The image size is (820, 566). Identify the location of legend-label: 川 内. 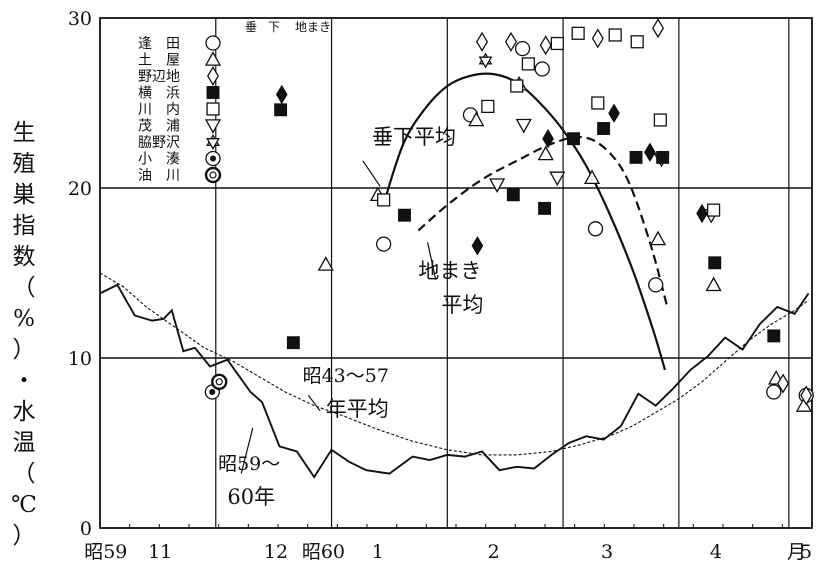
(159, 110).